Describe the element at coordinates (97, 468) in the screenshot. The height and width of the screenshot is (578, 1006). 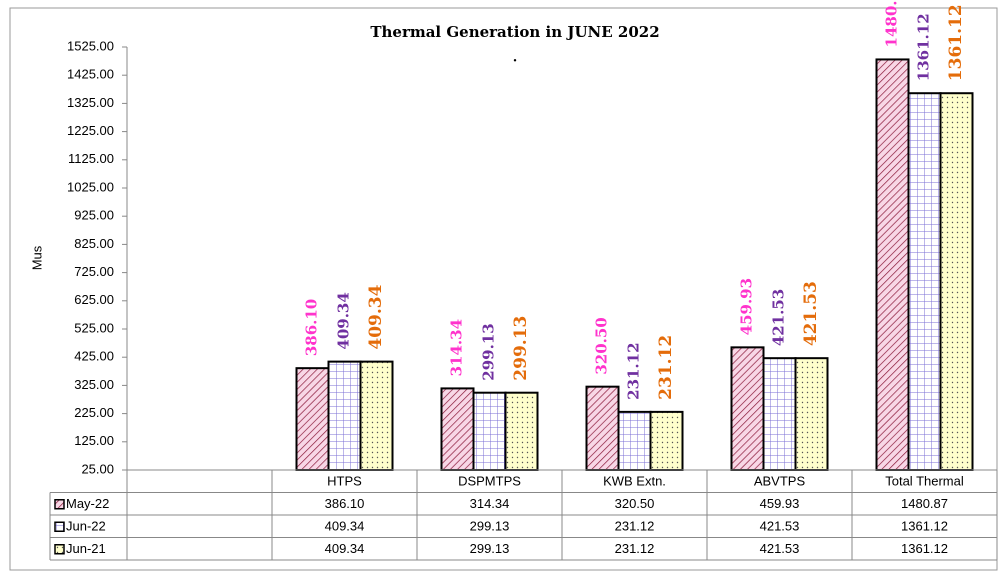
I see `y-tick-label: 25.00` at that location.